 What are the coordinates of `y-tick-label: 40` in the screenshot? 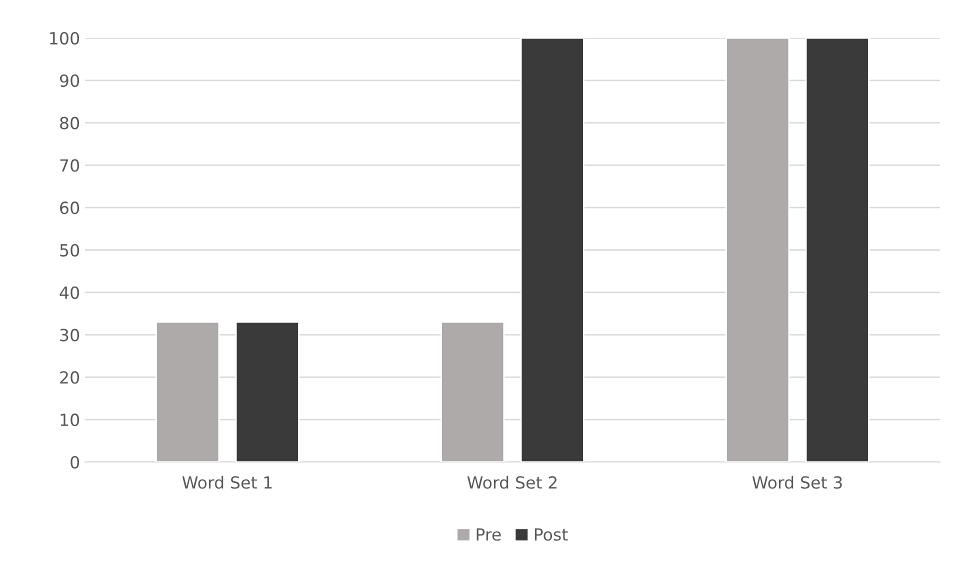 It's located at (70, 292).